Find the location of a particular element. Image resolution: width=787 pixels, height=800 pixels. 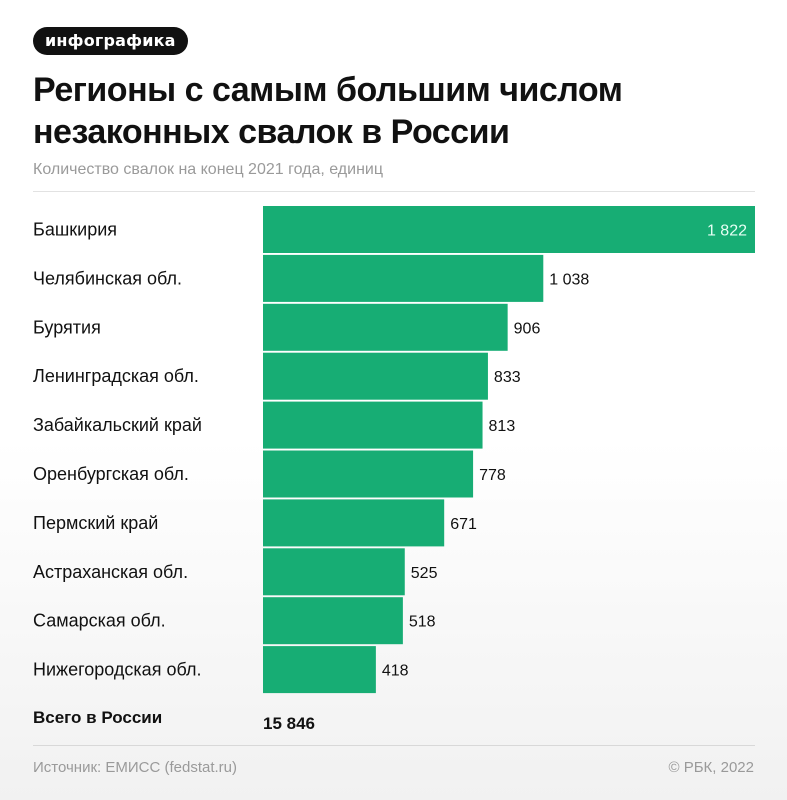

category-label: Самарская обл. is located at coordinates (99, 621).